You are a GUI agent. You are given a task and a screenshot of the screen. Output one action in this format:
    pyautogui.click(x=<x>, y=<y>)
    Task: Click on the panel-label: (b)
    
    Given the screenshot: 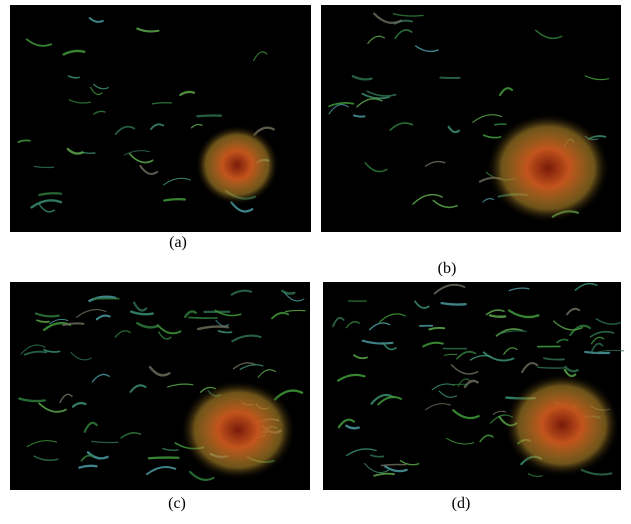 What is the action you would take?
    pyautogui.click(x=447, y=268)
    